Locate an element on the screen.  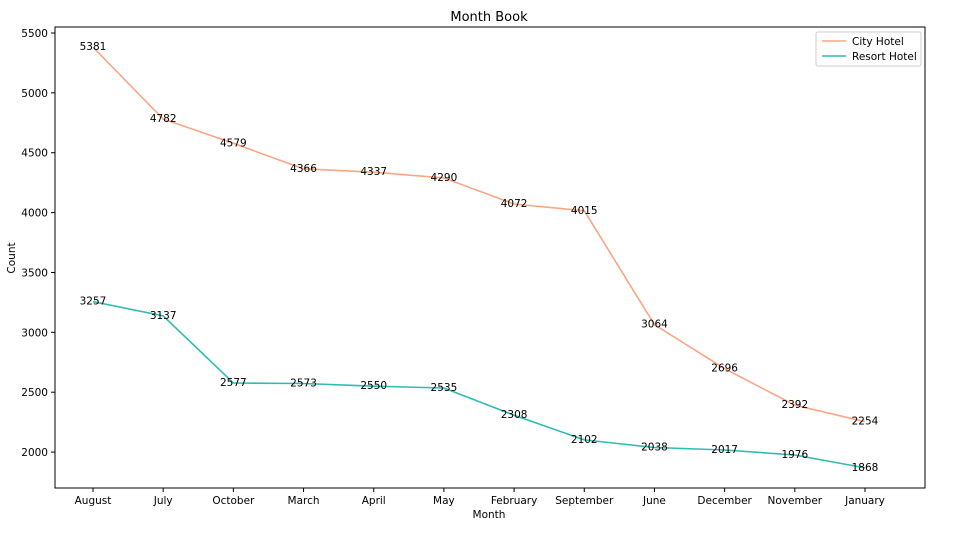
y-tick-label: 4000 is located at coordinates (34, 214).